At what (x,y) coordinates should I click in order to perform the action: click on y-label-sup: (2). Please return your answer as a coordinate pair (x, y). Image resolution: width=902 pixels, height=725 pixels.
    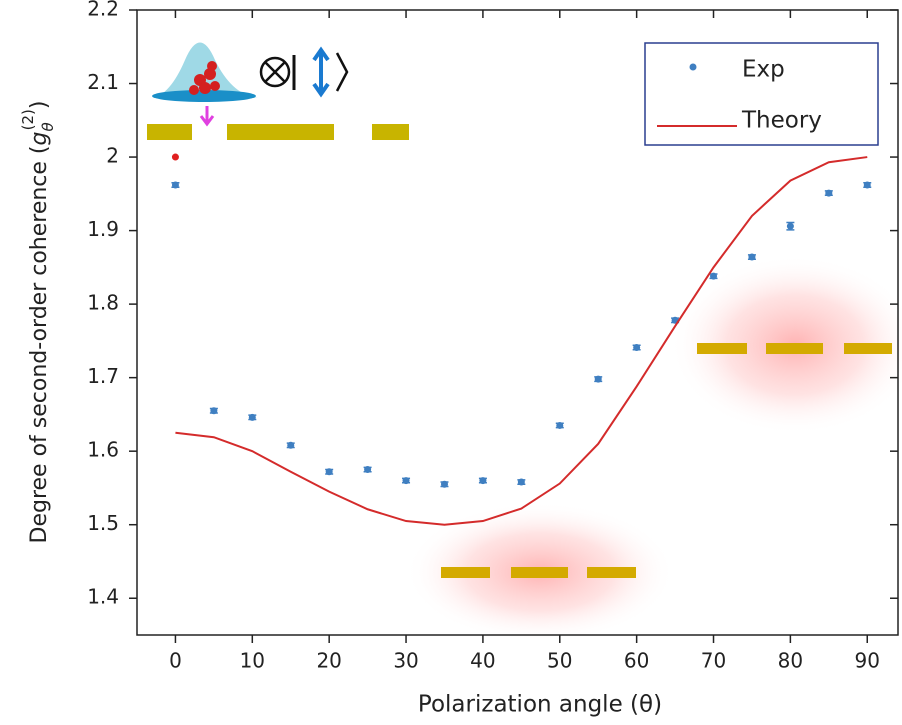
    Looking at the image, I should click on (28, 119).